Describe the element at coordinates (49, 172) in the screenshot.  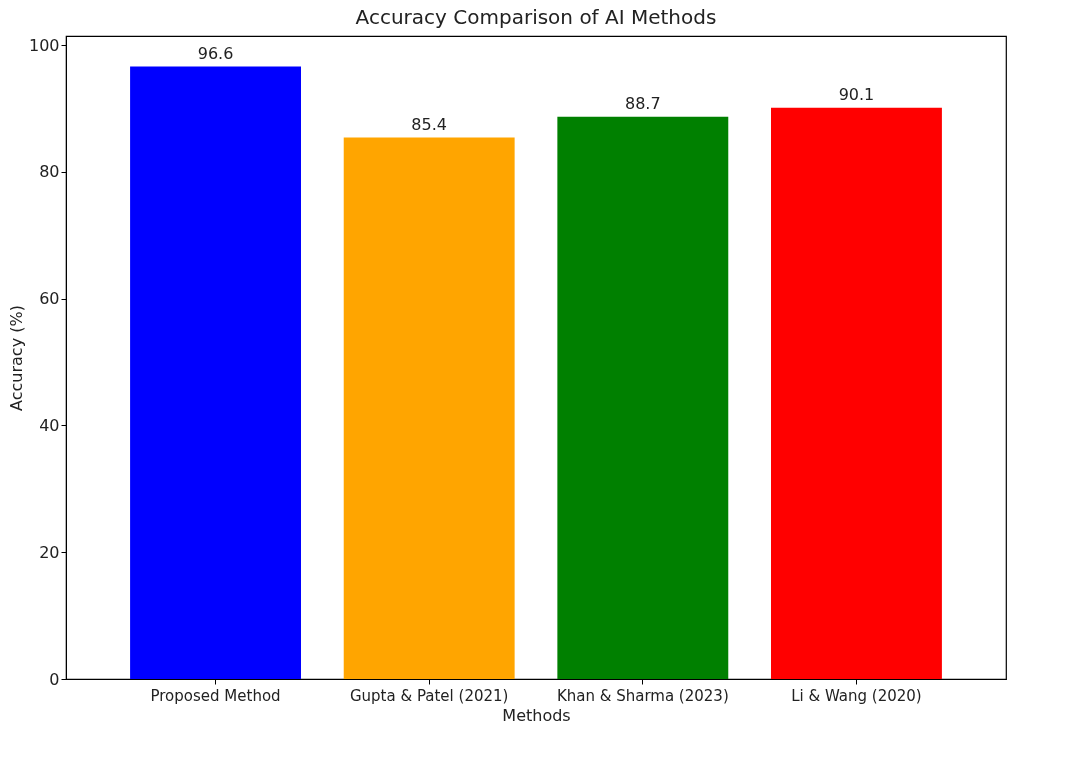
I see `y-tick-label: 80` at that location.